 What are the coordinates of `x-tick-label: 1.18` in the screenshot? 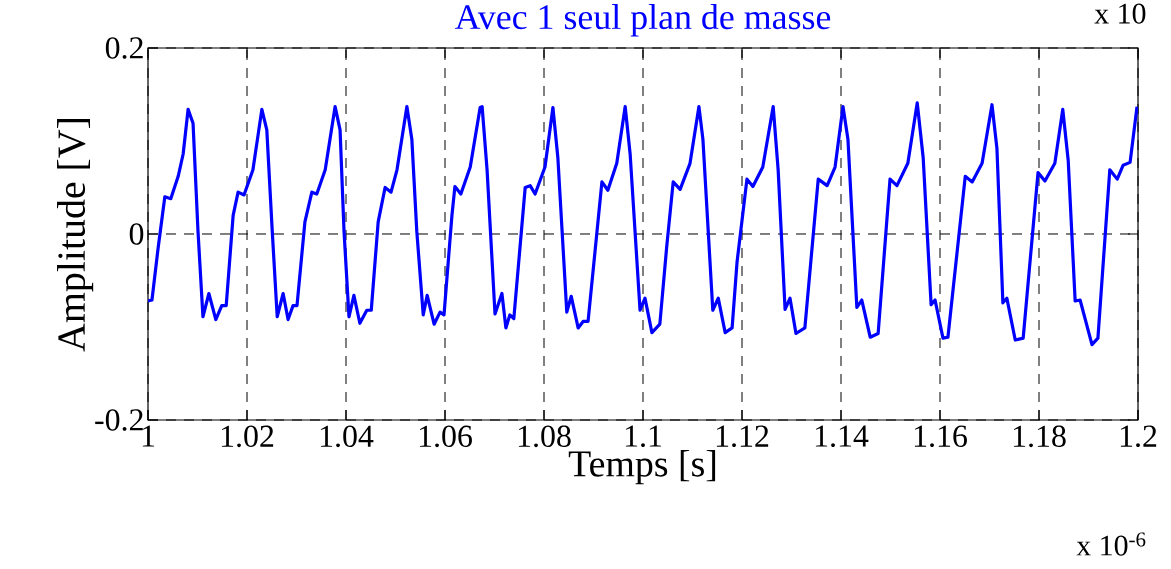 It's located at (1039, 436).